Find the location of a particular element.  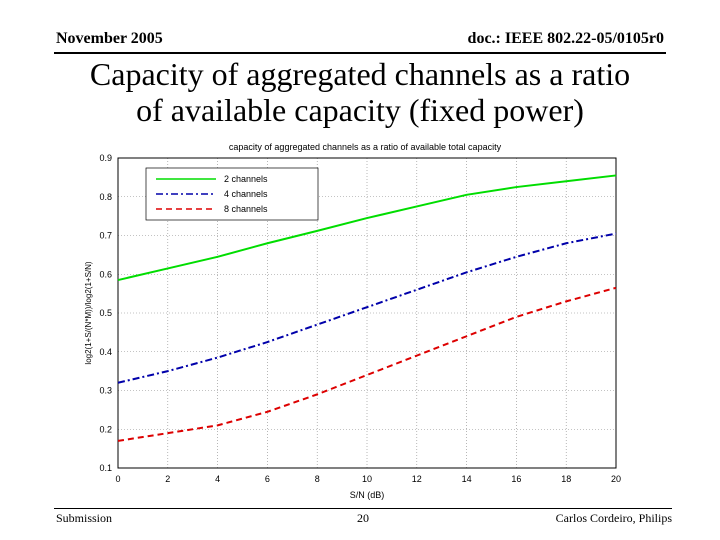

y-axis-label: log2(1+S/(N*M))/log2(1+S/N) is located at coordinates (88, 312).